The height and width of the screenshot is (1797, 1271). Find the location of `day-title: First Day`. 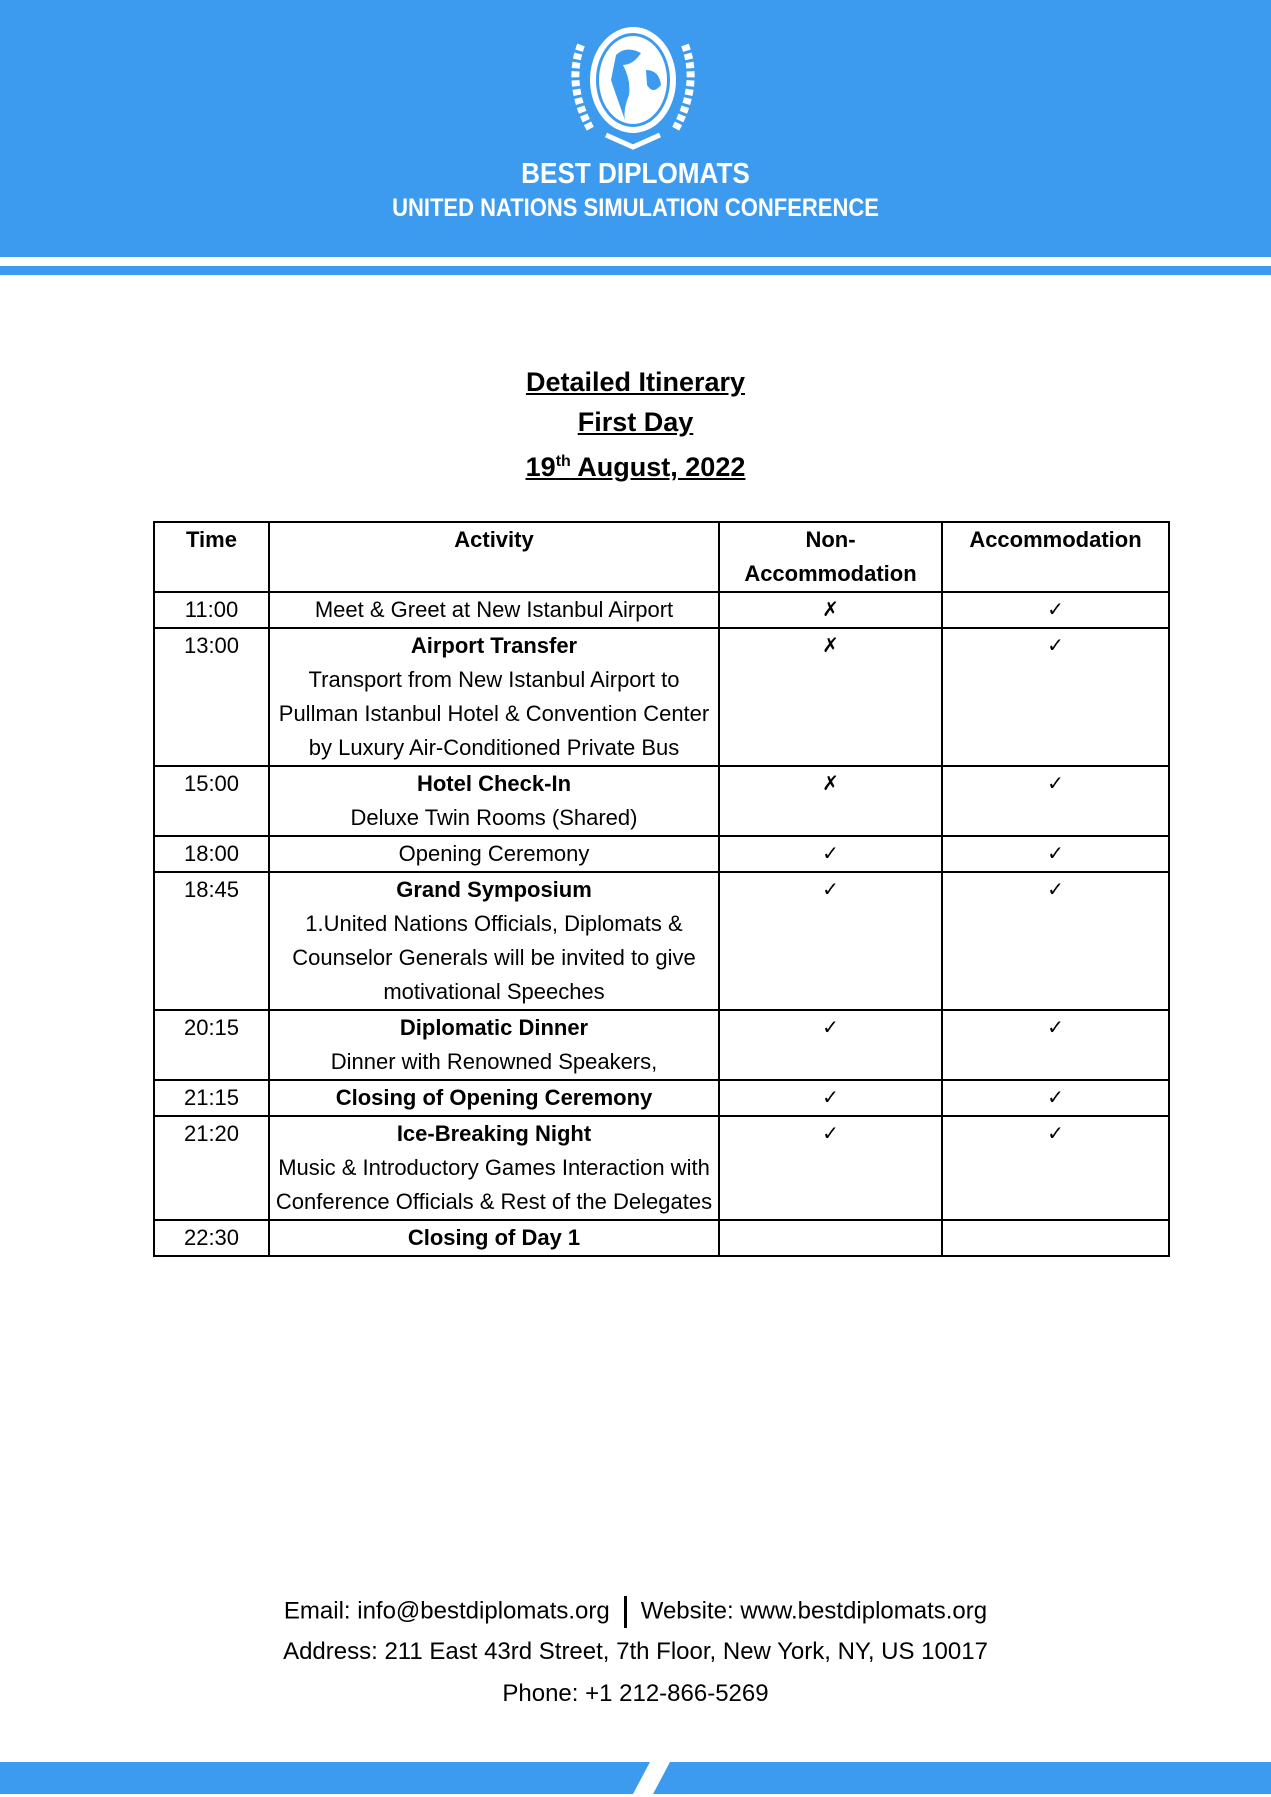

day-title: First Day is located at coordinates (635, 422).